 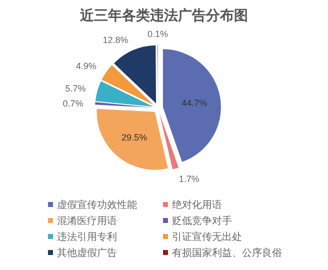 What do you see at coordinates (97, 205) in the screenshot?
I see `legend-label: 虚假宣传功效性能` at bounding box center [97, 205].